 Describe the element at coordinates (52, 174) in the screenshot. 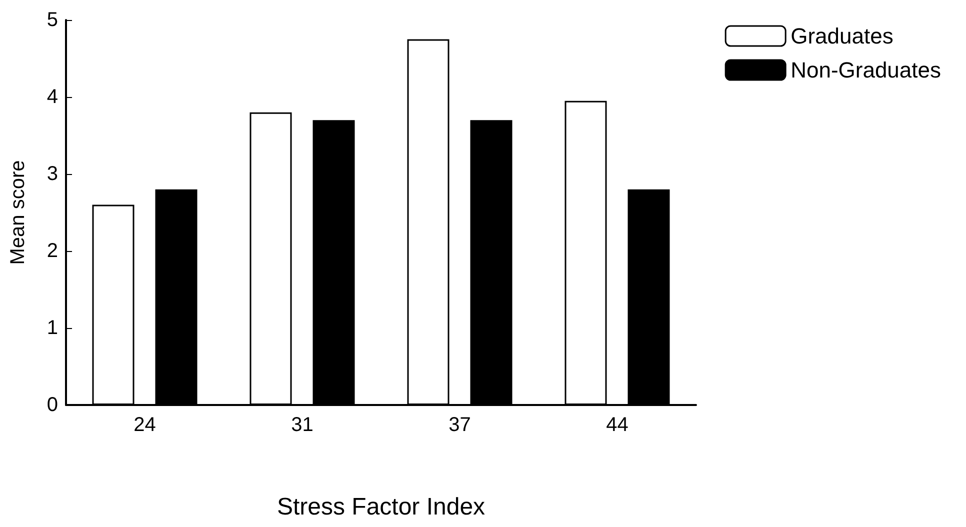

I see `y-tick-label: 3` at that location.